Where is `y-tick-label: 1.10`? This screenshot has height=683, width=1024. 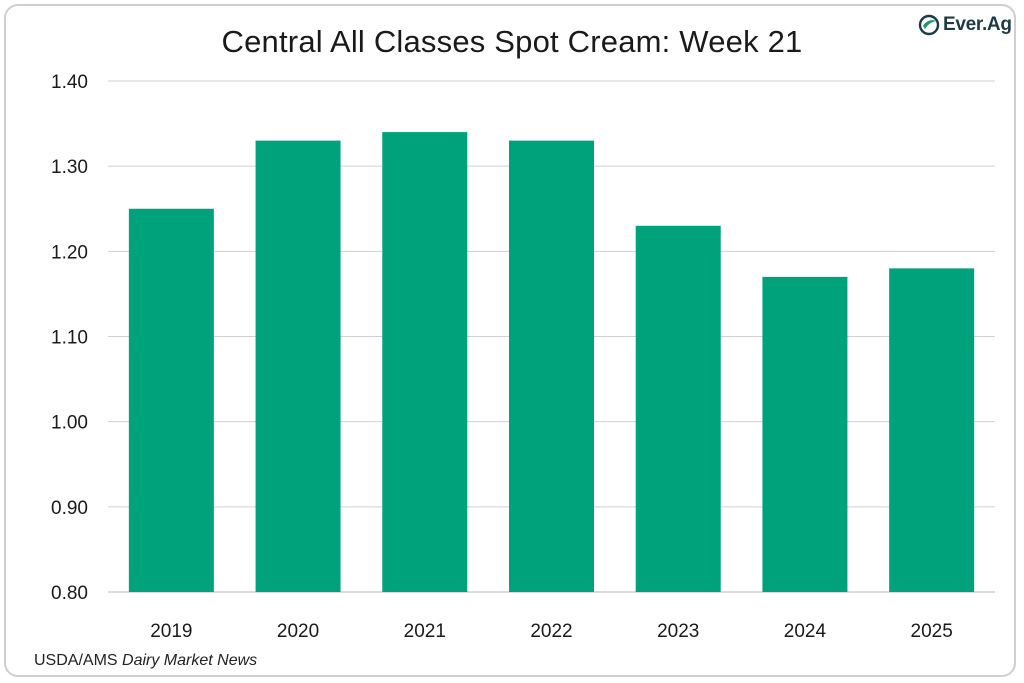
y-tick-label: 1.10 is located at coordinates (69, 338).